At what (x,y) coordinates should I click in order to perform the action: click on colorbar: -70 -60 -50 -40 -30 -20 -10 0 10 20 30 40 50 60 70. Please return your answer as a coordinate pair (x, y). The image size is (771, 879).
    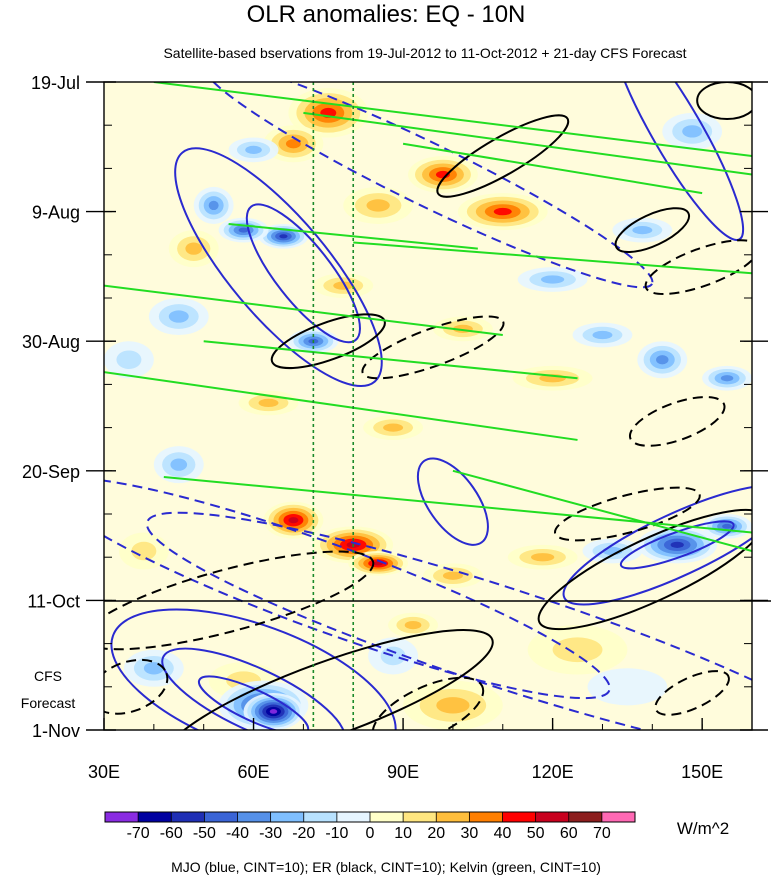
    Looking at the image, I should click on (370, 826).